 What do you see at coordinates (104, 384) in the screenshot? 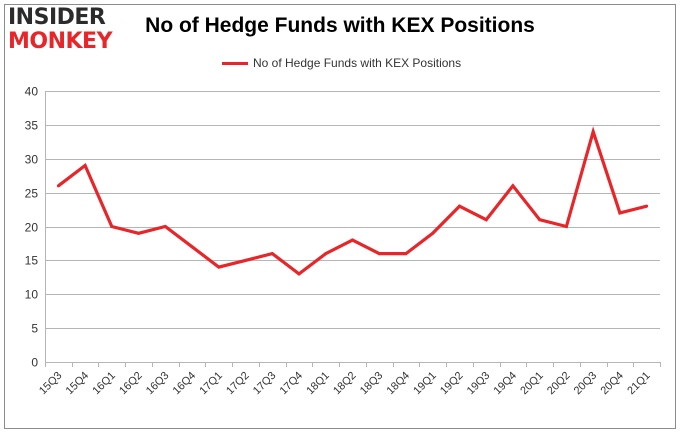
I see `x-tick-label: 16Q1` at bounding box center [104, 384].